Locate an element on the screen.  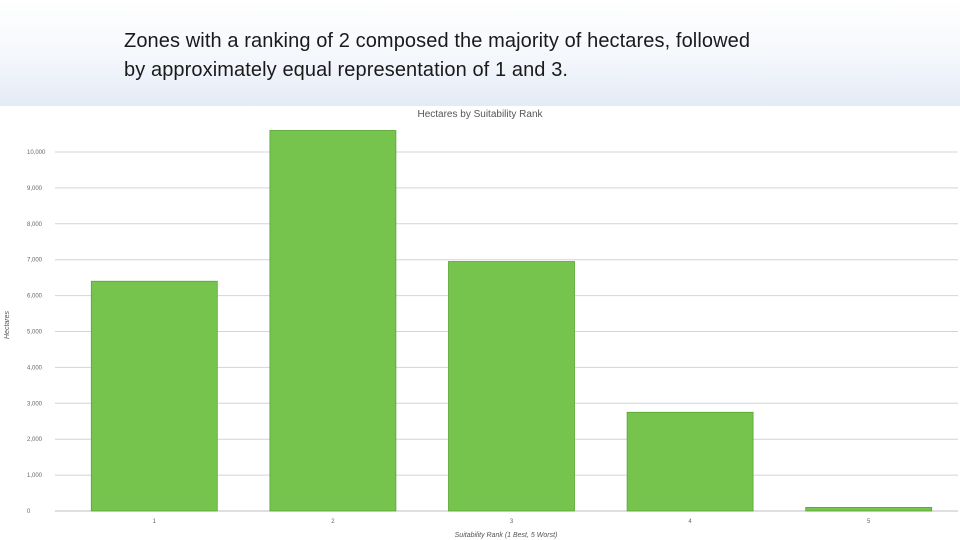
x-tick-label: 3 is located at coordinates (512, 522).